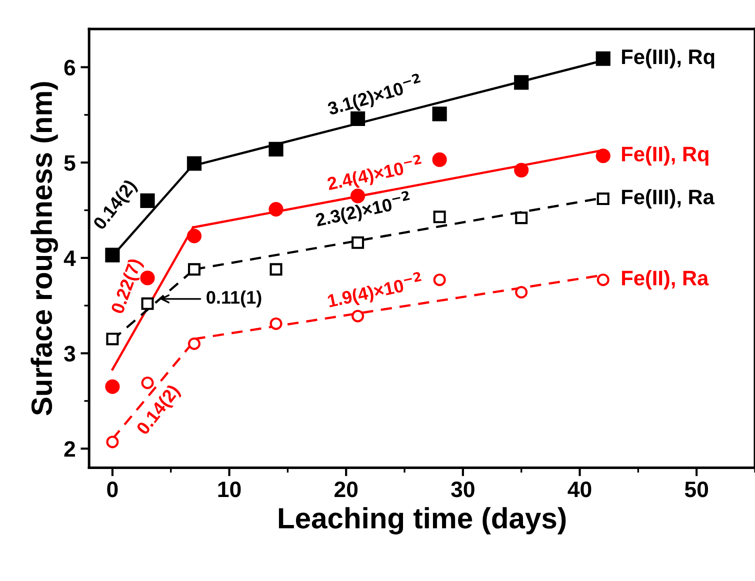 The image size is (755, 581). I want to click on series-label: Fe(II), Ra, so click(665, 280).